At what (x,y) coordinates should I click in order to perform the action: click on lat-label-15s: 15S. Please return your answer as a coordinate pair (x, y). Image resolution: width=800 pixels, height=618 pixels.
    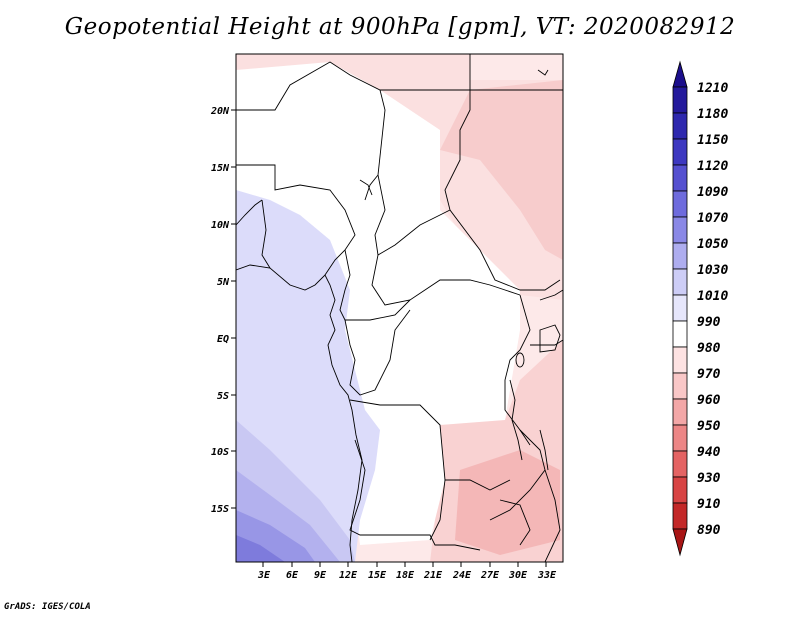
    Looking at the image, I should click on (220, 509).